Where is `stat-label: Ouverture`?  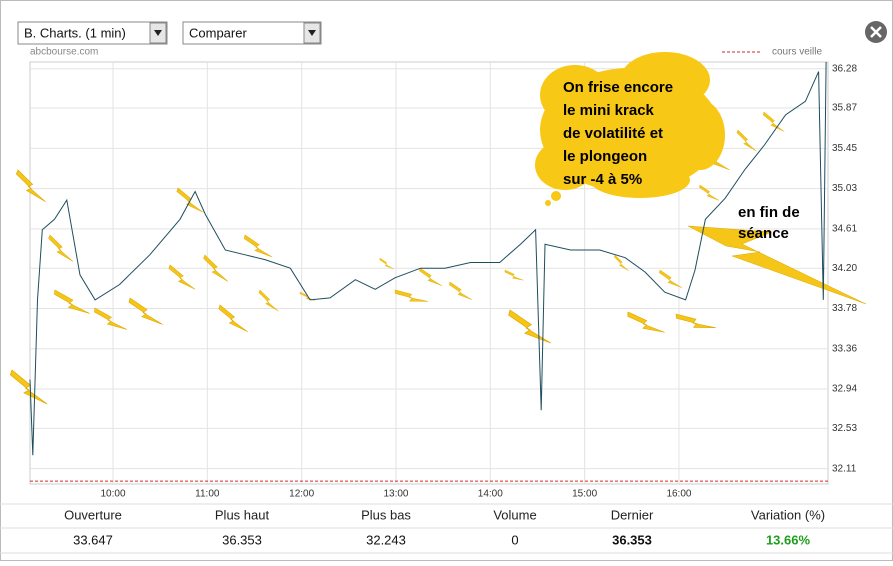 stat-label: Ouverture is located at coordinates (93, 514).